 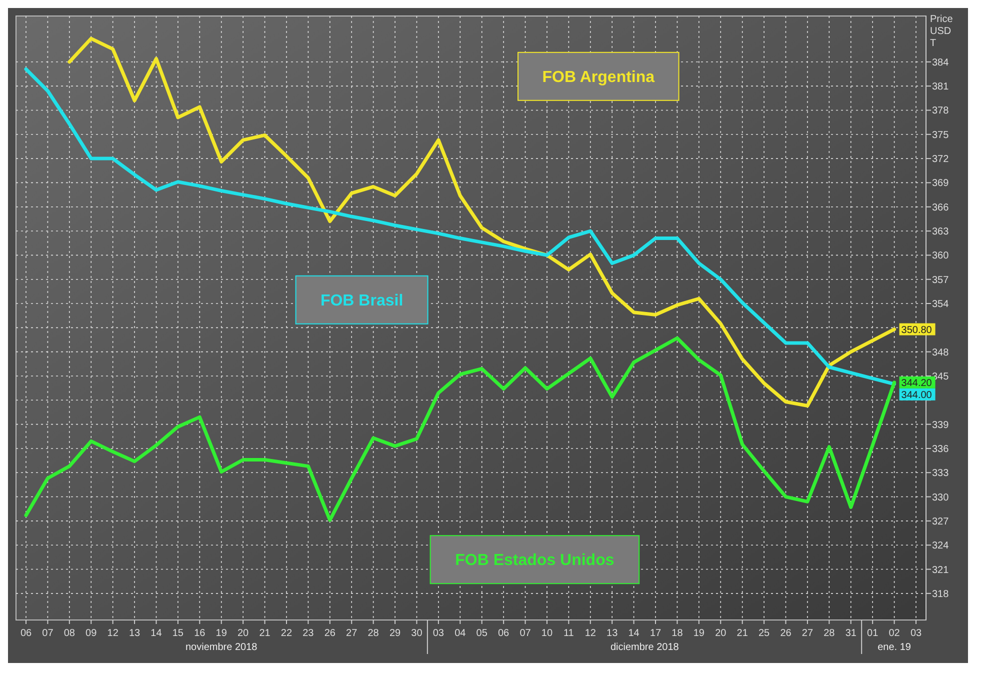 I want to click on y-tick-label: 336, so click(x=941, y=449).